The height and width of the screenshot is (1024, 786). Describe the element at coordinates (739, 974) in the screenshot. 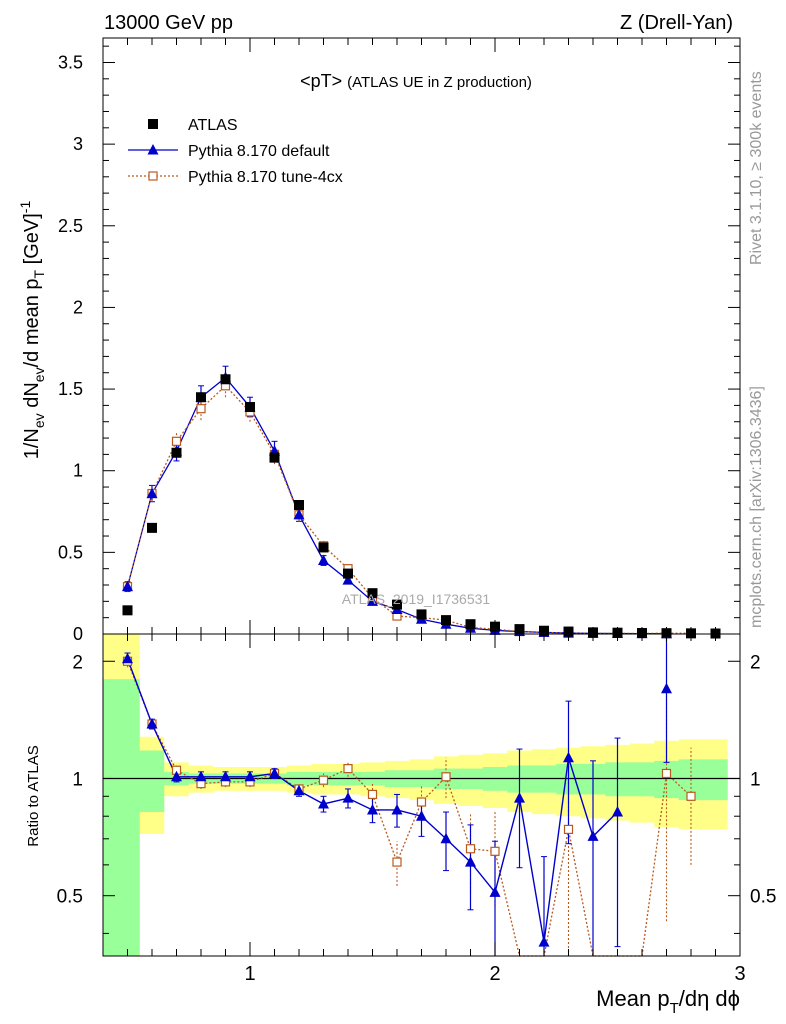

I see `ratio-x-tick-label: 3` at that location.